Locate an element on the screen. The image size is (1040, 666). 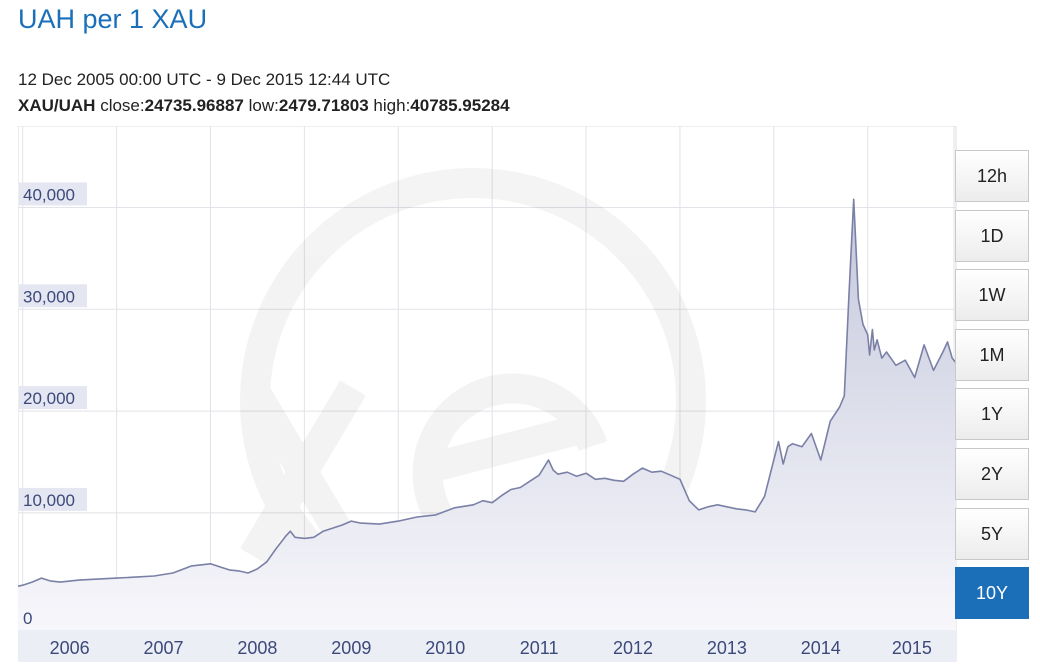
y-tick-label: 30,000 is located at coordinates (49, 296).